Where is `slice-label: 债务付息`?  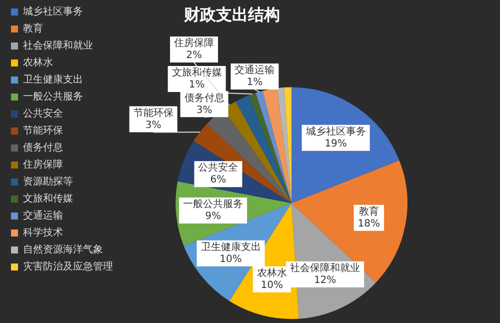
slice-label: 债务付息 is located at coordinates (204, 98).